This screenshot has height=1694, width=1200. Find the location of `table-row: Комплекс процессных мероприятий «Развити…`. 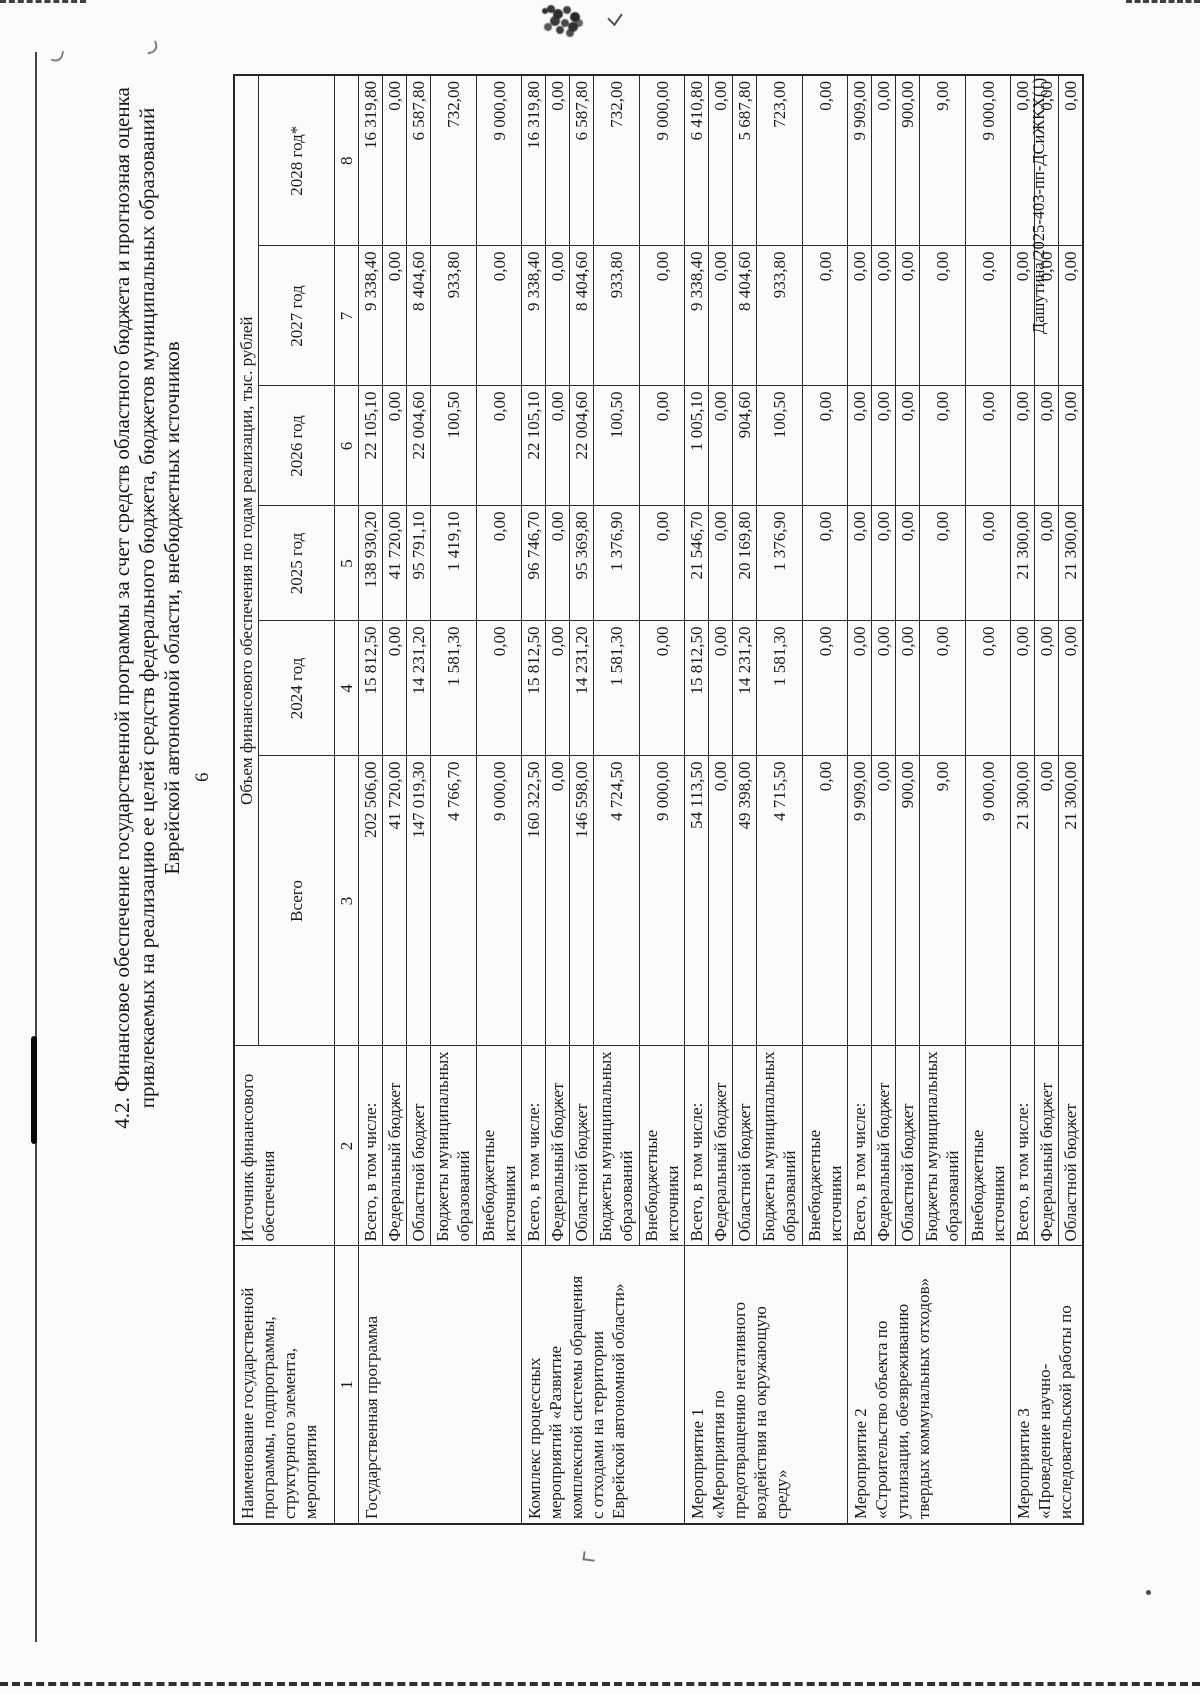

table-row: Комплекс процессных мероприятий «Развити… is located at coordinates (603, 799).